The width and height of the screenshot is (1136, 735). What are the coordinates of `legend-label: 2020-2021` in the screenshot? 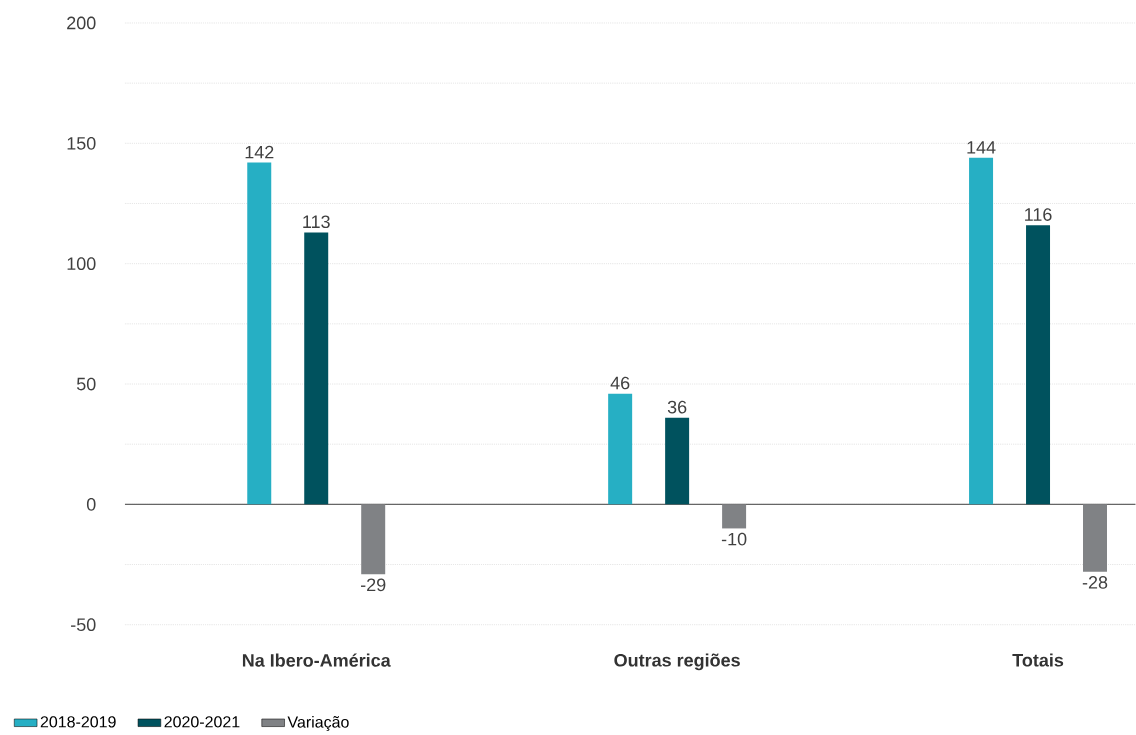 It's located at (202, 722).